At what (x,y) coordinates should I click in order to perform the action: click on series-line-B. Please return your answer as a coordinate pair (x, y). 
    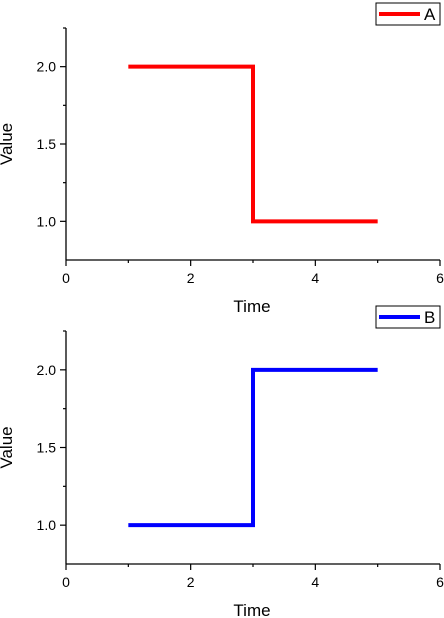
    Looking at the image, I should click on (253, 447).